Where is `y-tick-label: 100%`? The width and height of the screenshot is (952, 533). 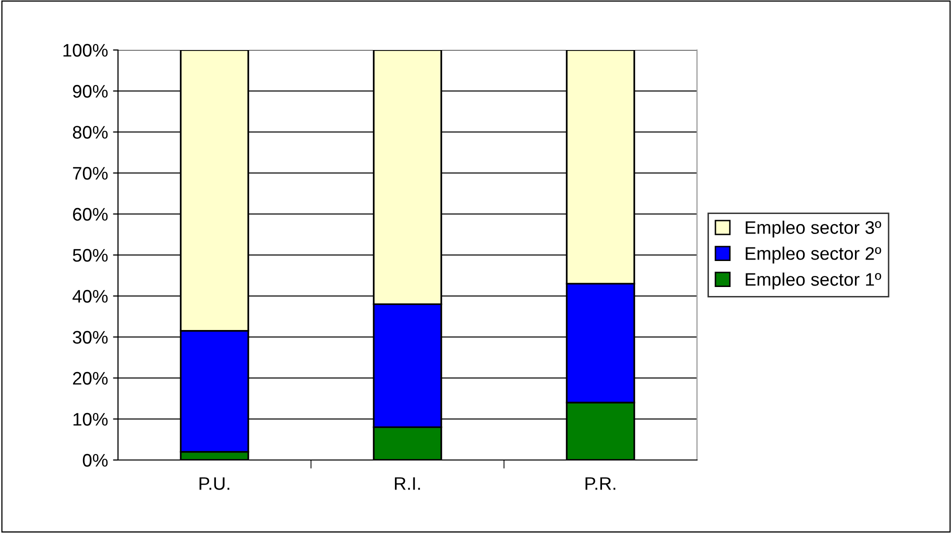
y-tick-label: 100% is located at coordinates (85, 50).